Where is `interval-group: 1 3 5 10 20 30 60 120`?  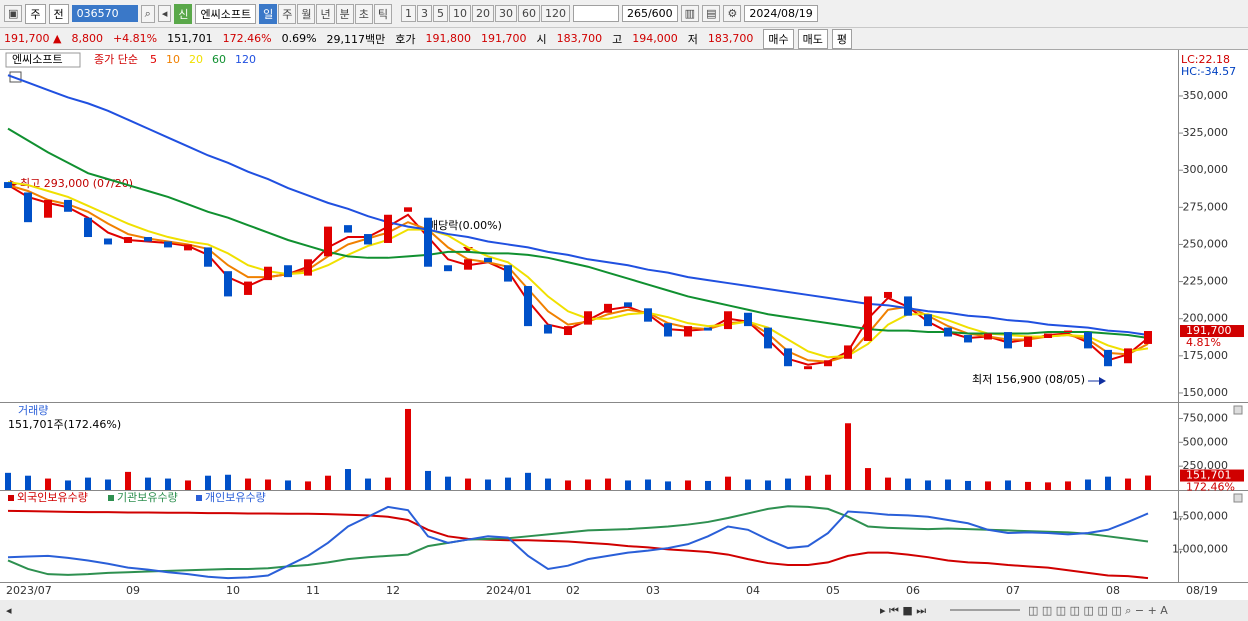 interval-group: 1 3 5 10 20 30 60 120 is located at coordinates (485, 13).